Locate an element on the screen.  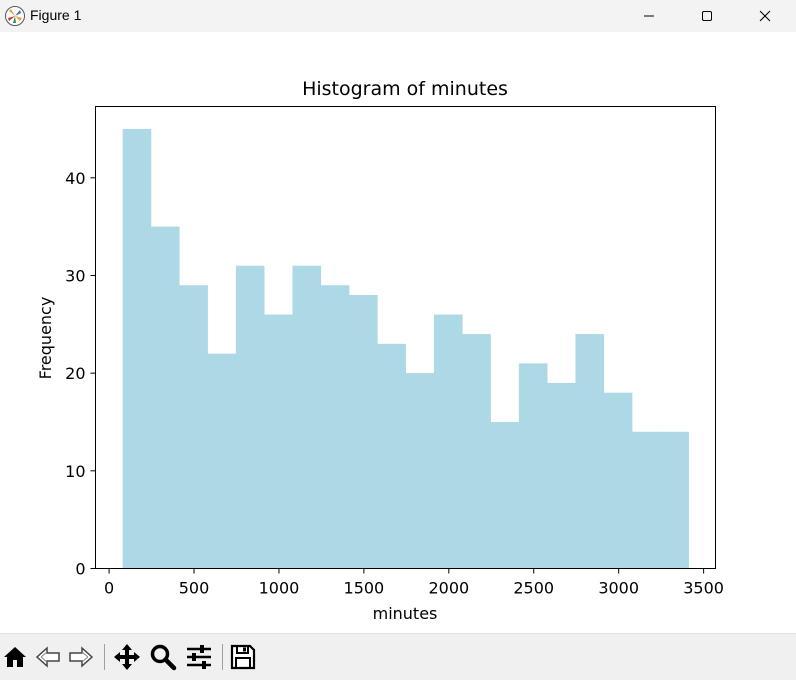
back-button is located at coordinates (48, 657).